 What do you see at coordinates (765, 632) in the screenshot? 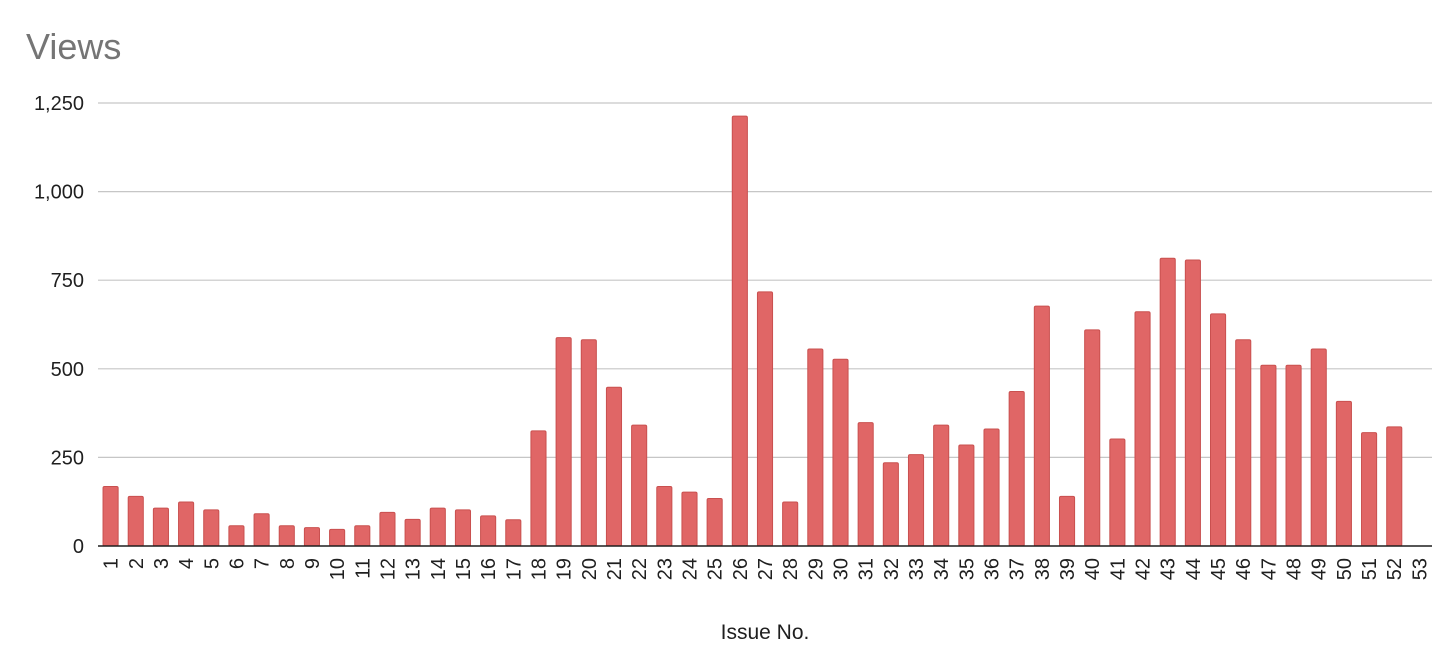
I see `x-axis-title: Issue No.` at bounding box center [765, 632].